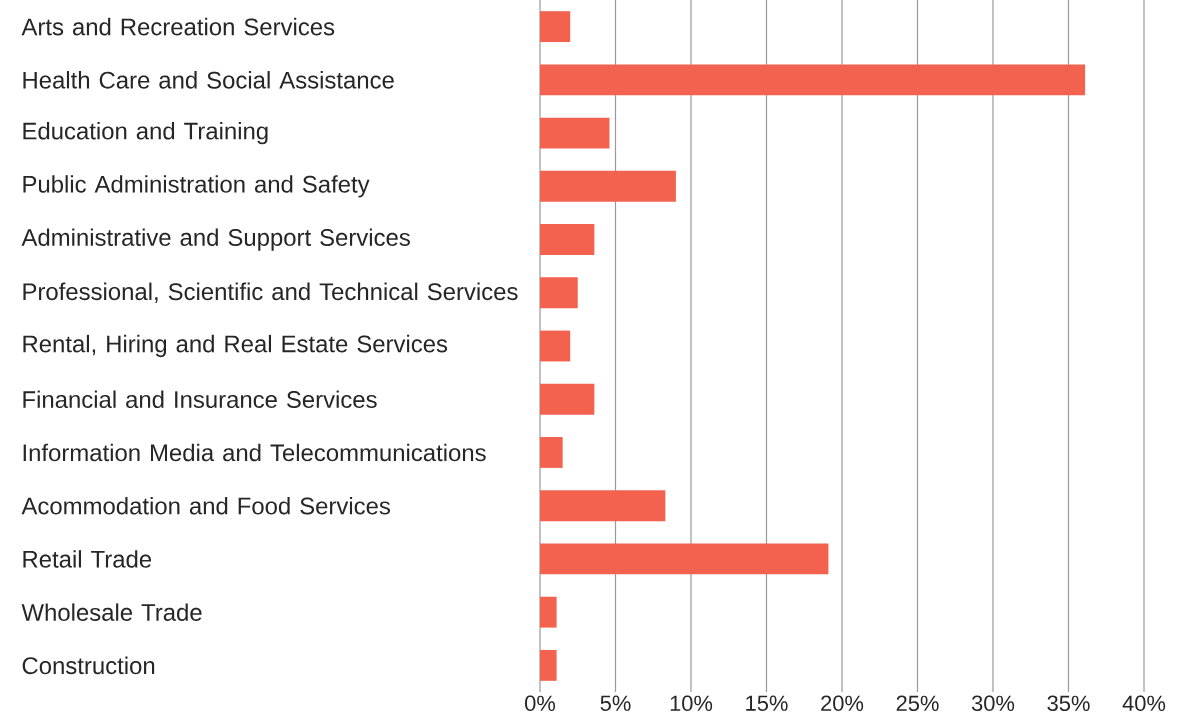 This screenshot has height=727, width=1198. What do you see at coordinates (215, 239) in the screenshot?
I see `y-tick-label: Administrative and Support Services` at bounding box center [215, 239].